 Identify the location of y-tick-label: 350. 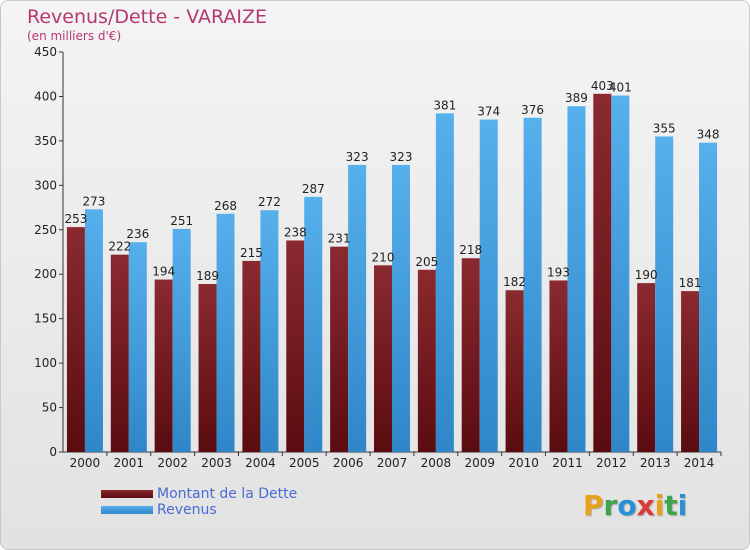
(45, 141).